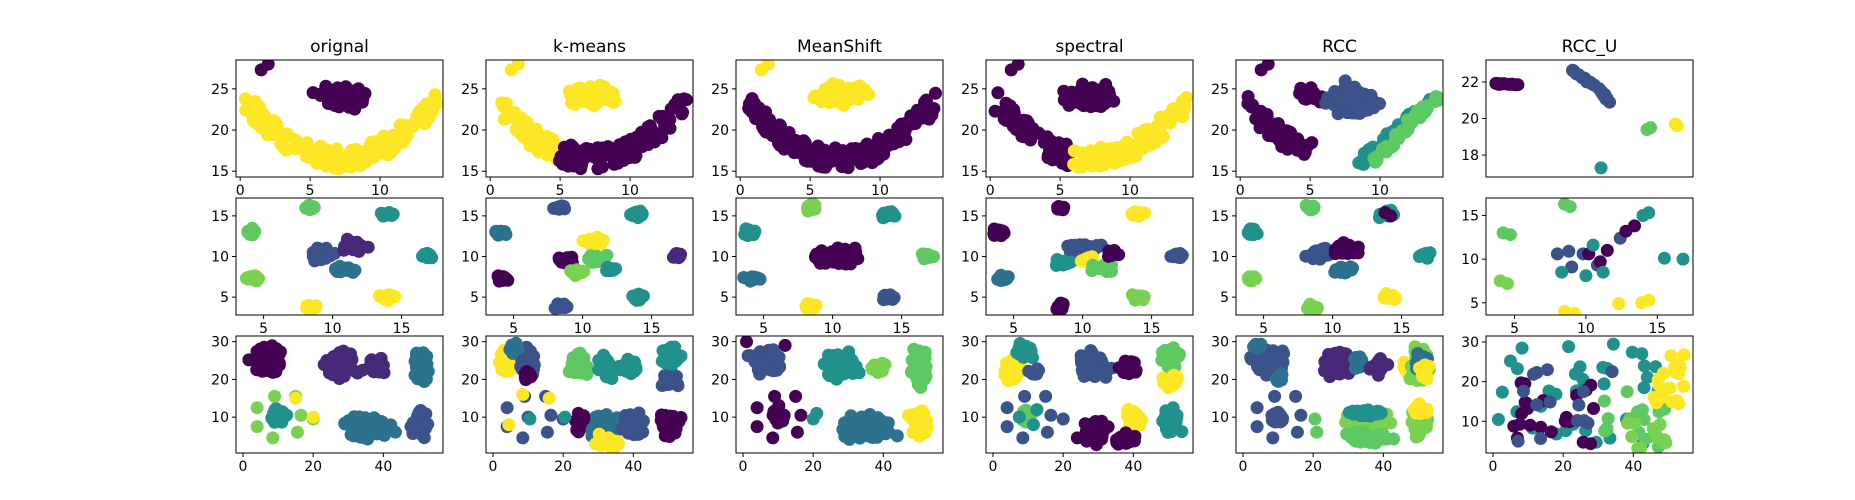 This screenshot has height=500, width=1855. I want to click on panel-title-spectral: spectral, so click(1089, 47).